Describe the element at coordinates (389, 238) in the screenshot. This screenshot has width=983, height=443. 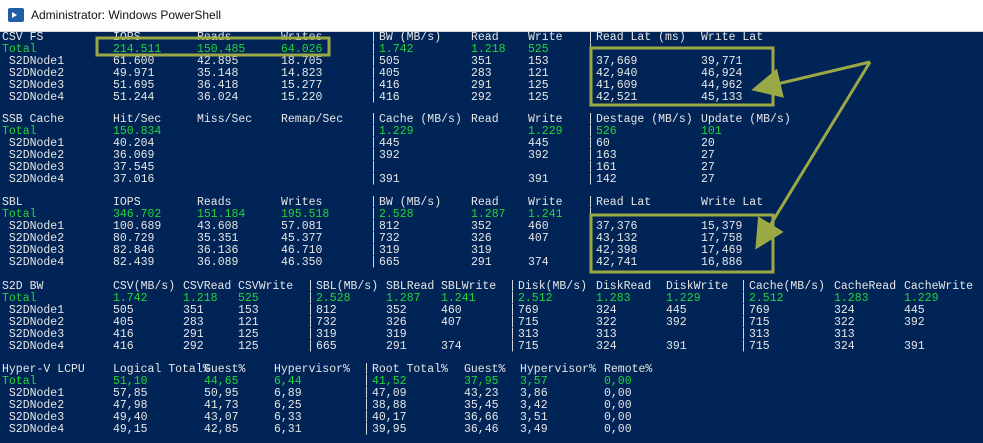
I see `sbl-r3-c4: 732` at that location.